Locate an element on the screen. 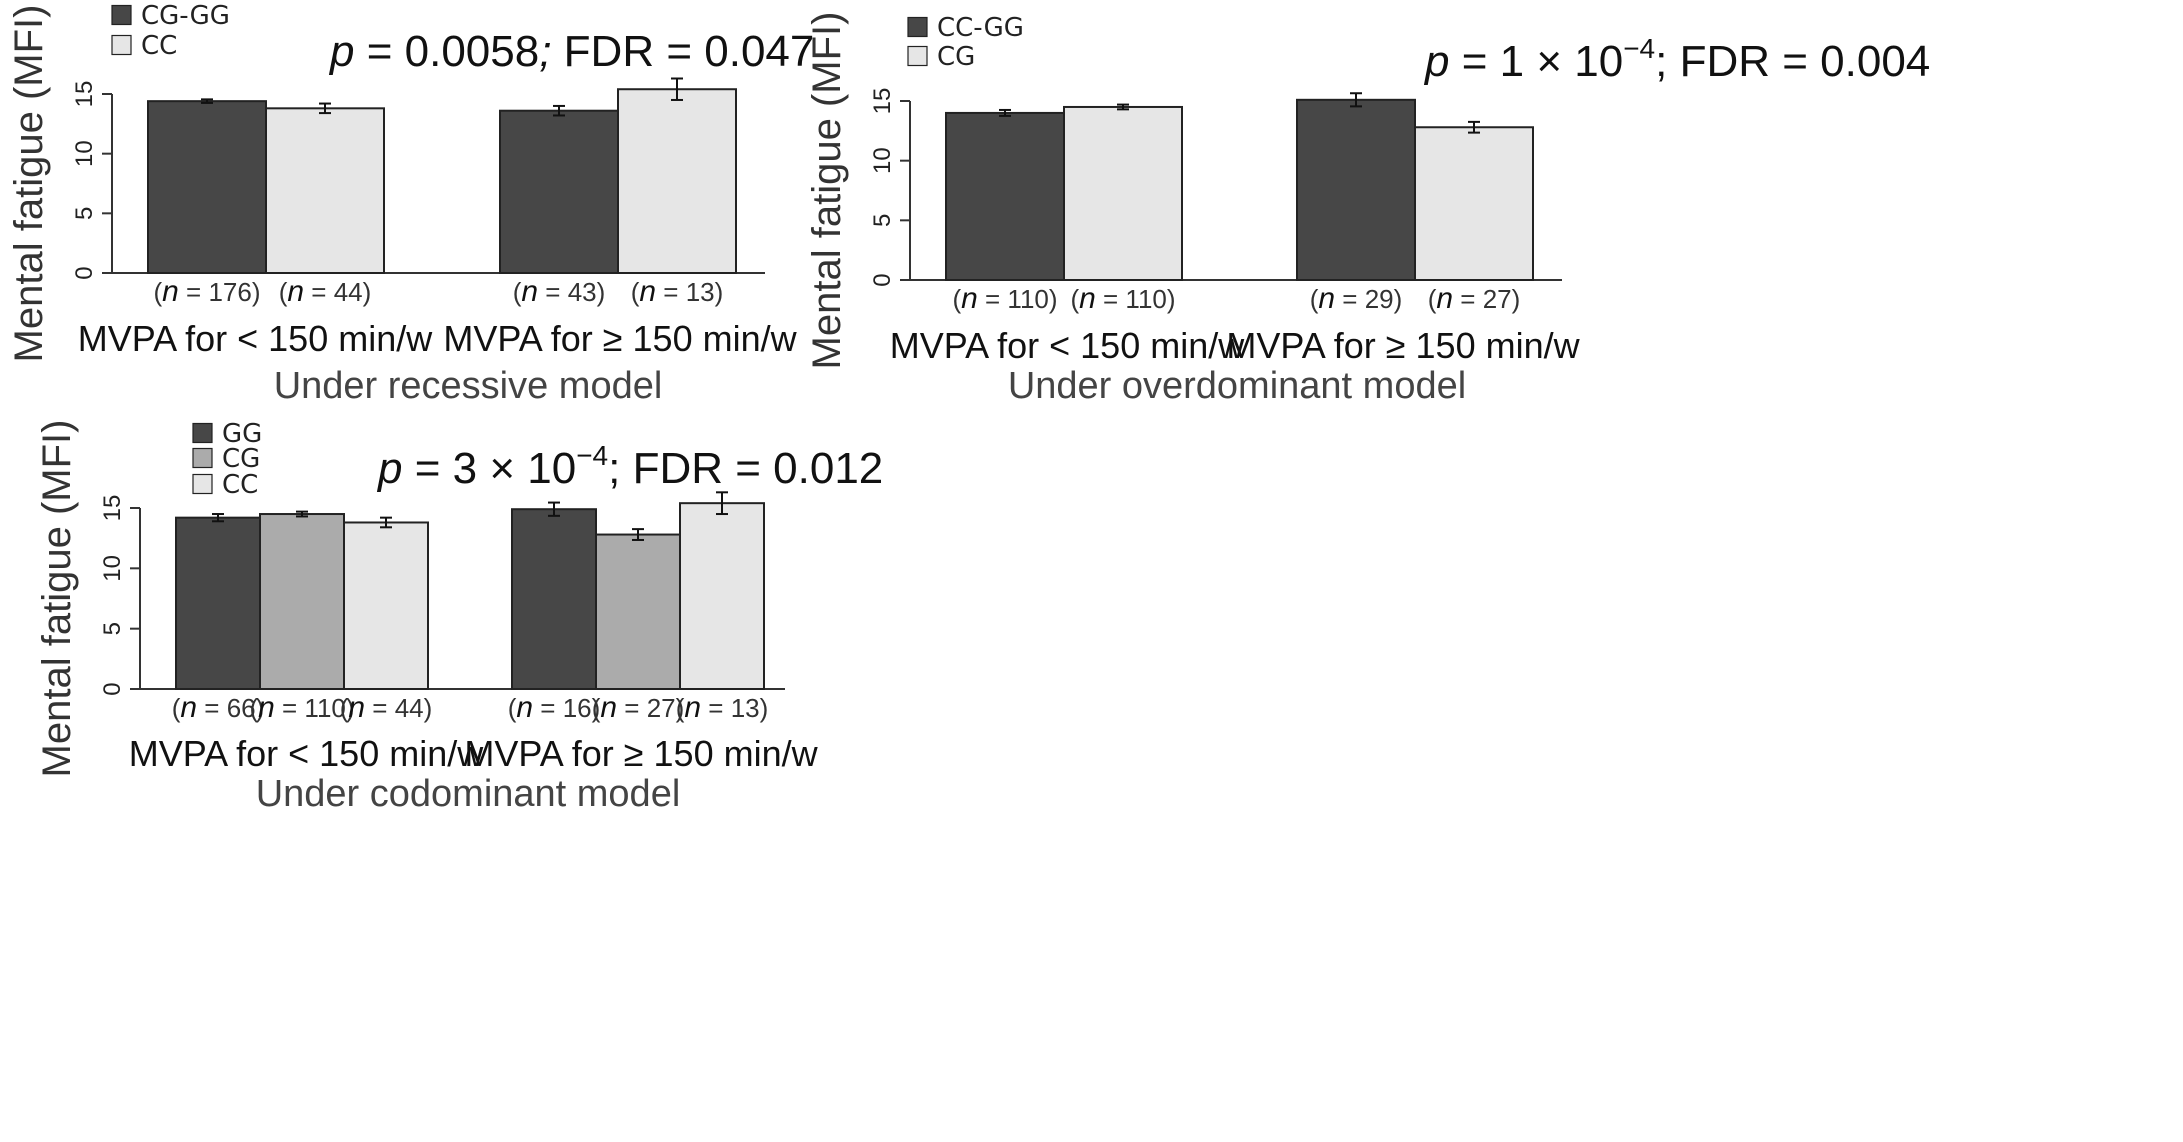 Image resolution: width=2183 pixels, height=1142 pixels. stat-annotation: p = 0.0058; FDR = 0.047 is located at coordinates (571, 51).